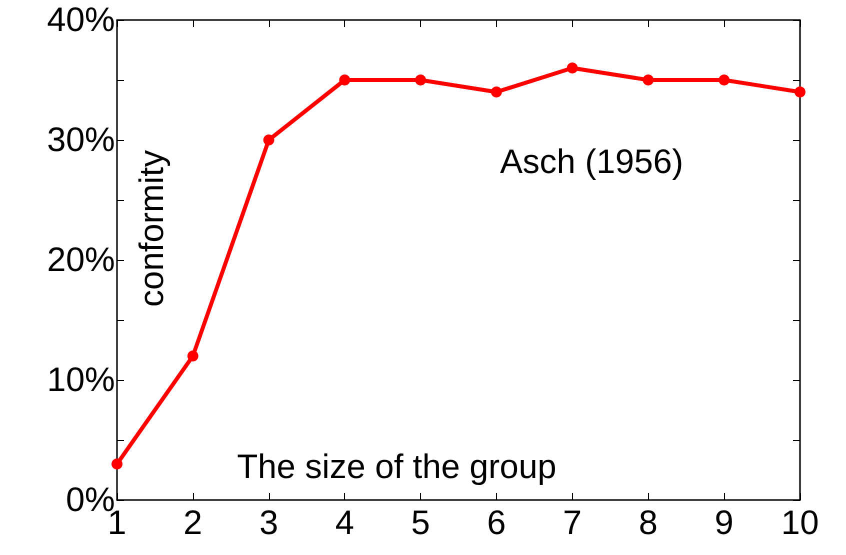 Image resolution: width=846 pixels, height=555 pixels. What do you see at coordinates (396, 467) in the screenshot?
I see `x-axis-title: The size of the group` at bounding box center [396, 467].